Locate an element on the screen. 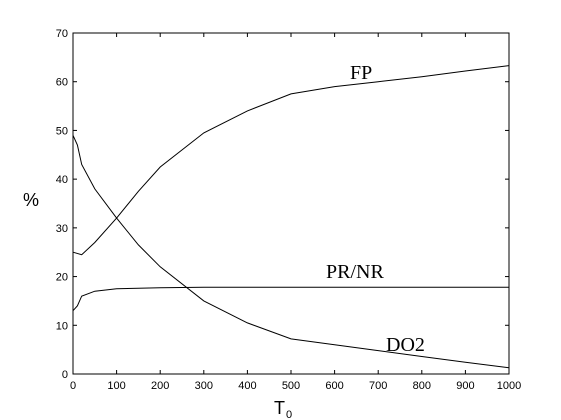 Image resolution: width=561 pixels, height=420 pixels. y-tick-label: 50 is located at coordinates (62, 131).